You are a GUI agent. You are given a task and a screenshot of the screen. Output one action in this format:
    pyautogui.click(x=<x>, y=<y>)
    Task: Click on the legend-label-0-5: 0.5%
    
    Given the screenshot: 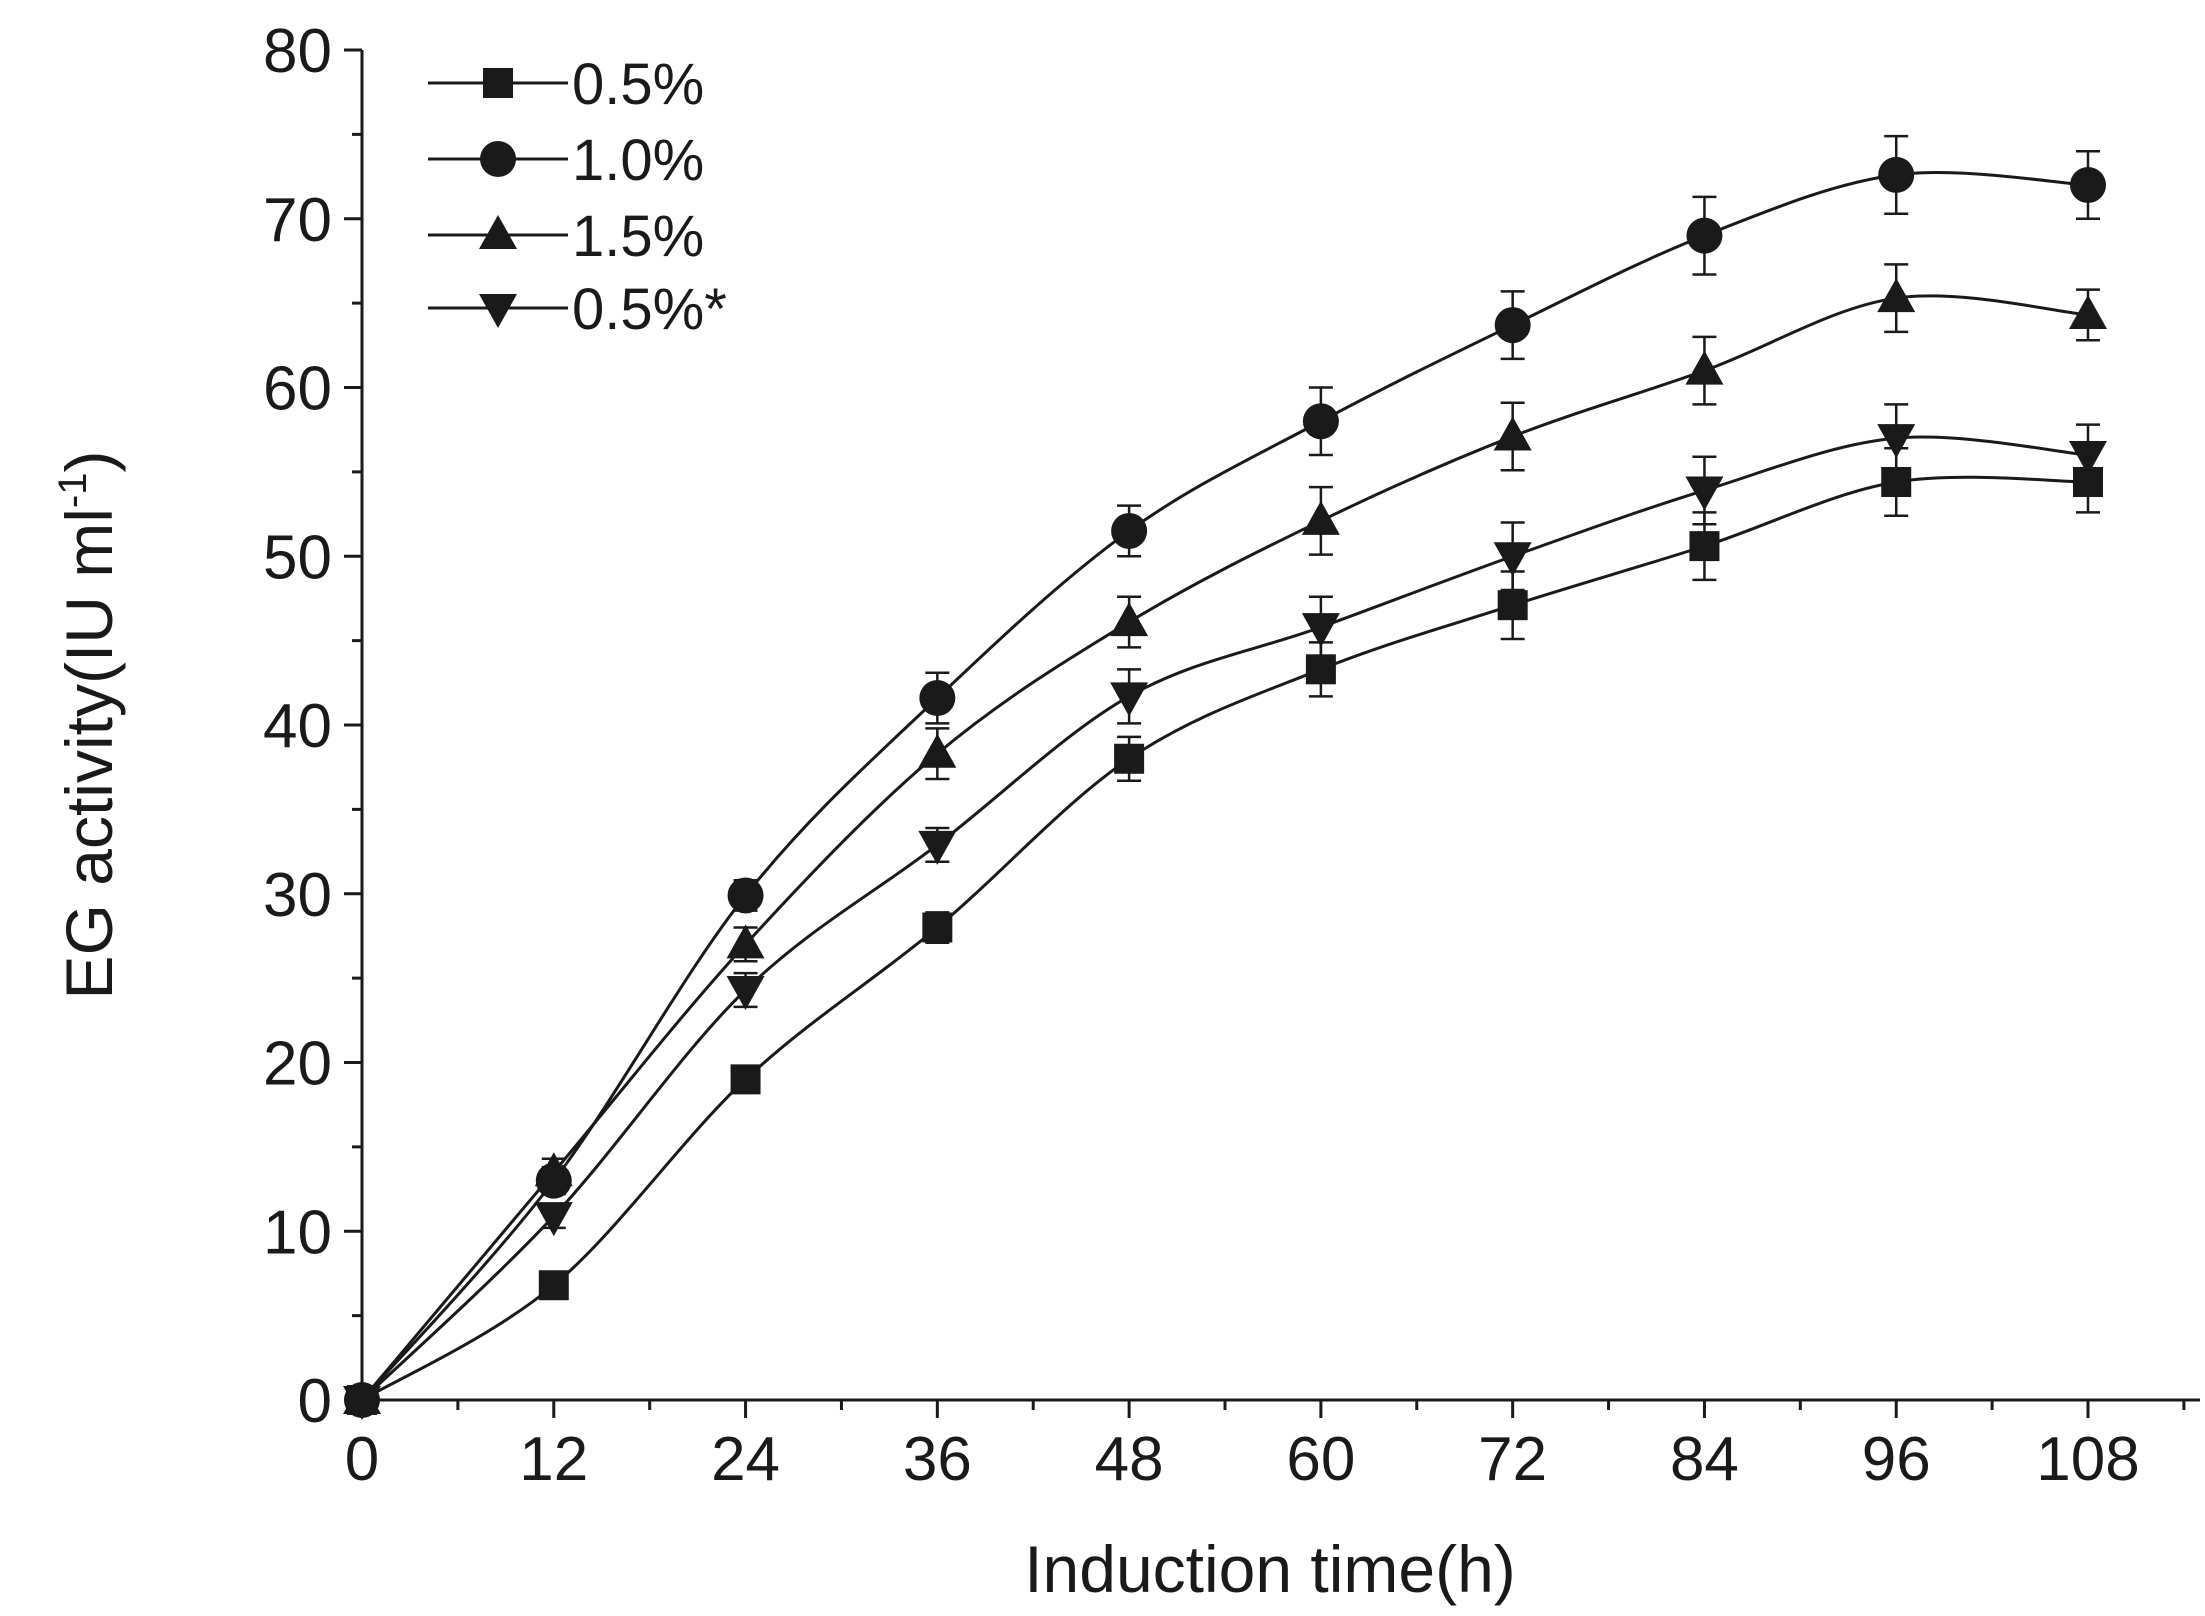 What is the action you would take?
    pyautogui.click(x=638, y=84)
    